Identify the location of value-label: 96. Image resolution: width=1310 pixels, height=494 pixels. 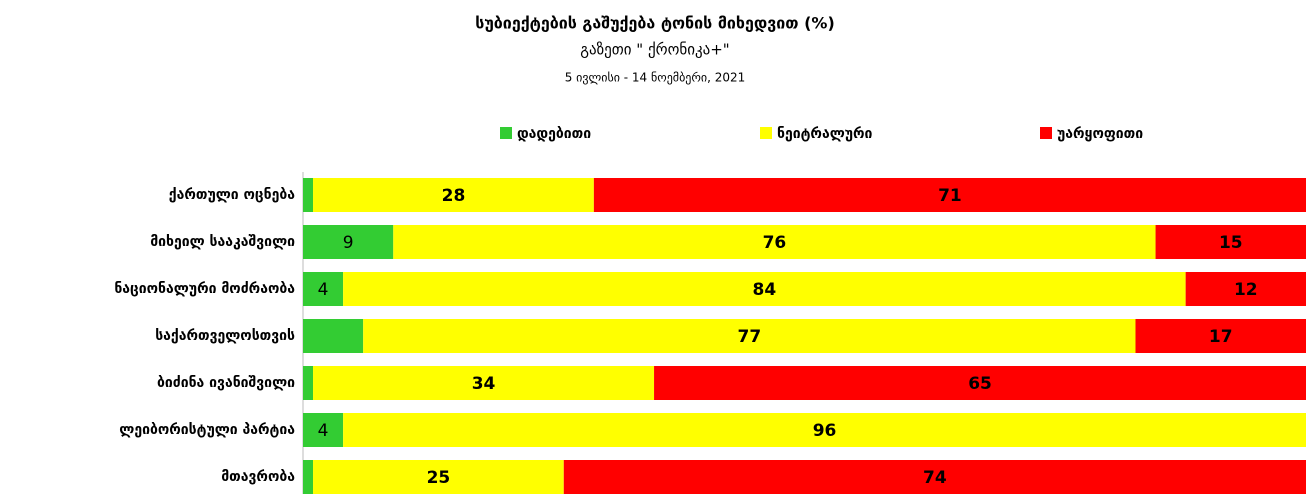
(825, 431).